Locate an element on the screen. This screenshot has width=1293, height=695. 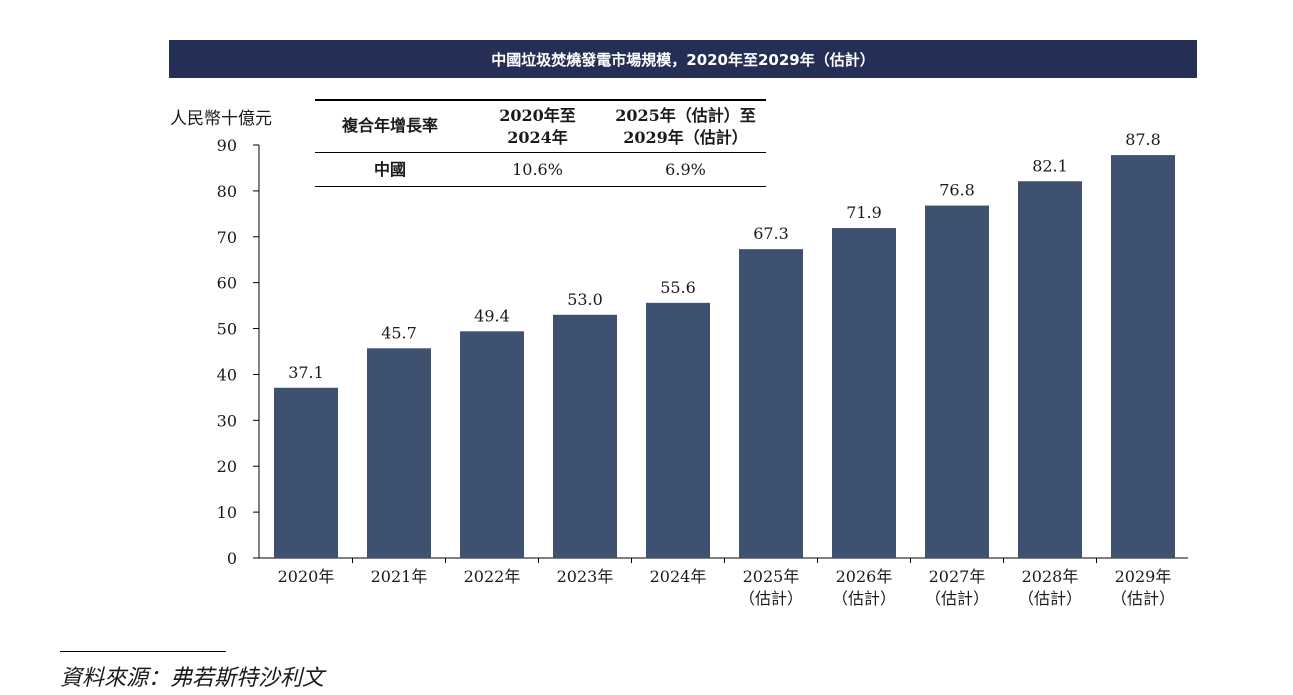
cagr-value-period1: 10.6% is located at coordinates (537, 169).